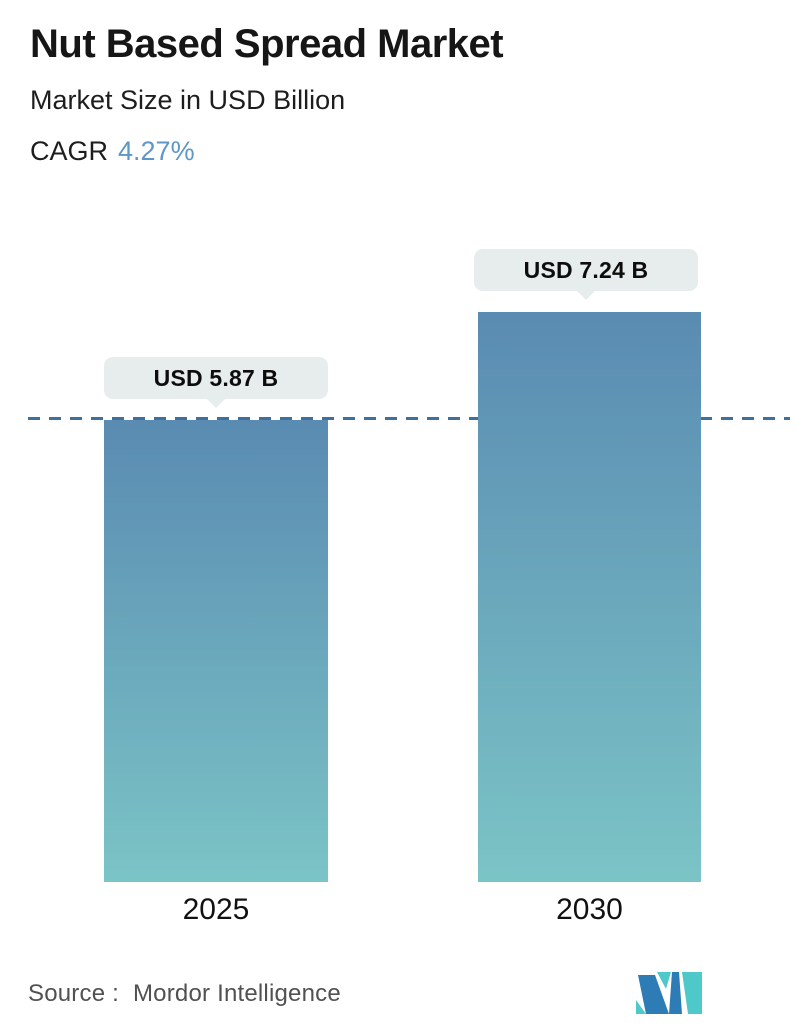 This screenshot has height=1034, width=796. What do you see at coordinates (216, 651) in the screenshot?
I see `bar-2025` at bounding box center [216, 651].